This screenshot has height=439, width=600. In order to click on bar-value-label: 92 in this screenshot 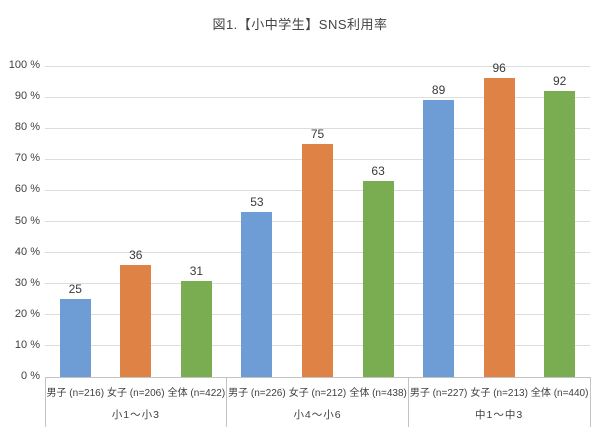, I will do `click(560, 80)`.